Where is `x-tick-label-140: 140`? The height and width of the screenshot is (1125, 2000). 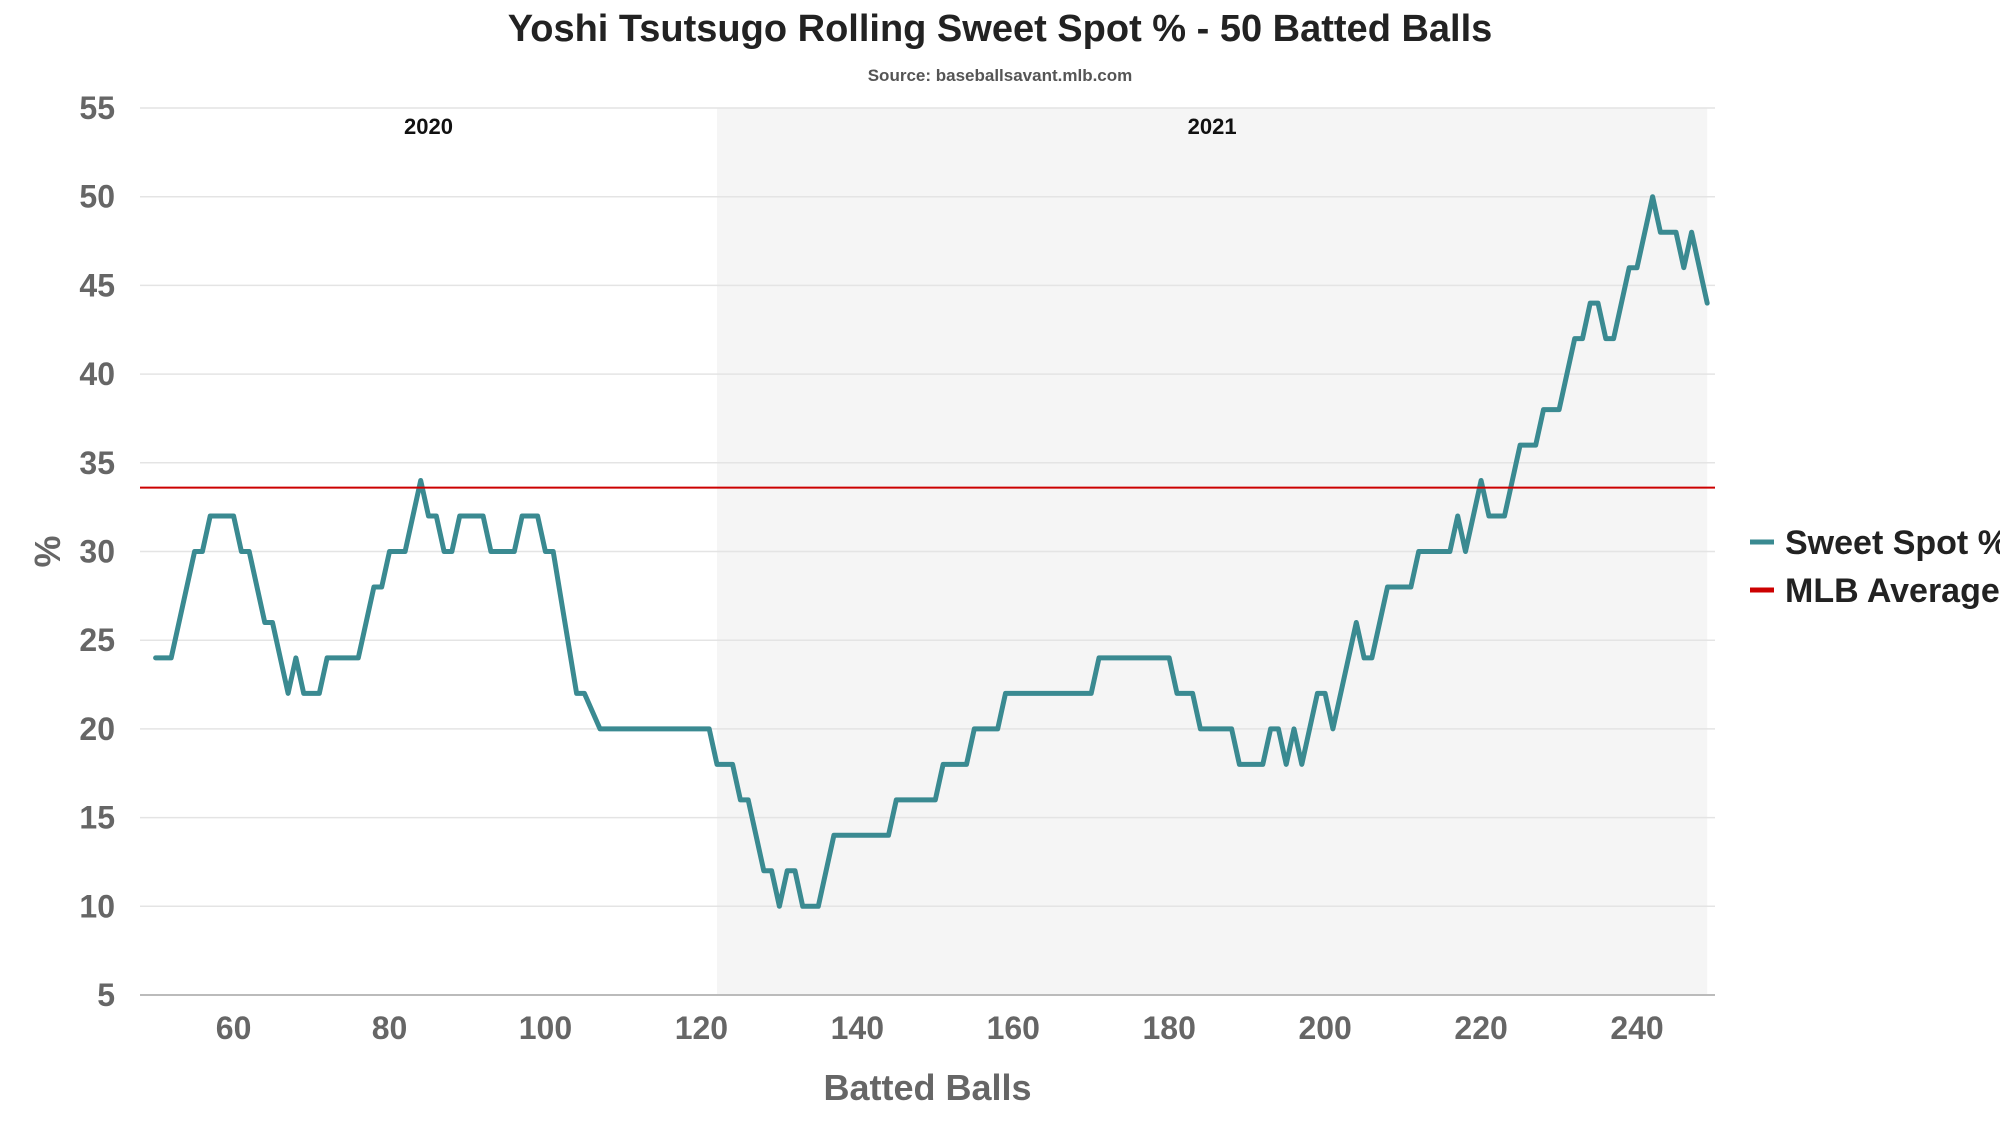 x-tick-label-140: 140 is located at coordinates (857, 1028).